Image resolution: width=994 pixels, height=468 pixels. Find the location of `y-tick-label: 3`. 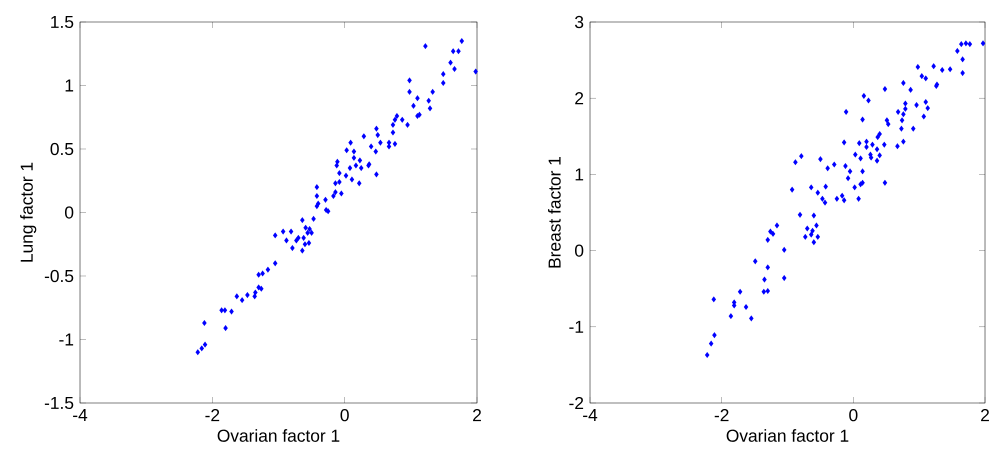

y-tick-label: 3 is located at coordinates (579, 22).